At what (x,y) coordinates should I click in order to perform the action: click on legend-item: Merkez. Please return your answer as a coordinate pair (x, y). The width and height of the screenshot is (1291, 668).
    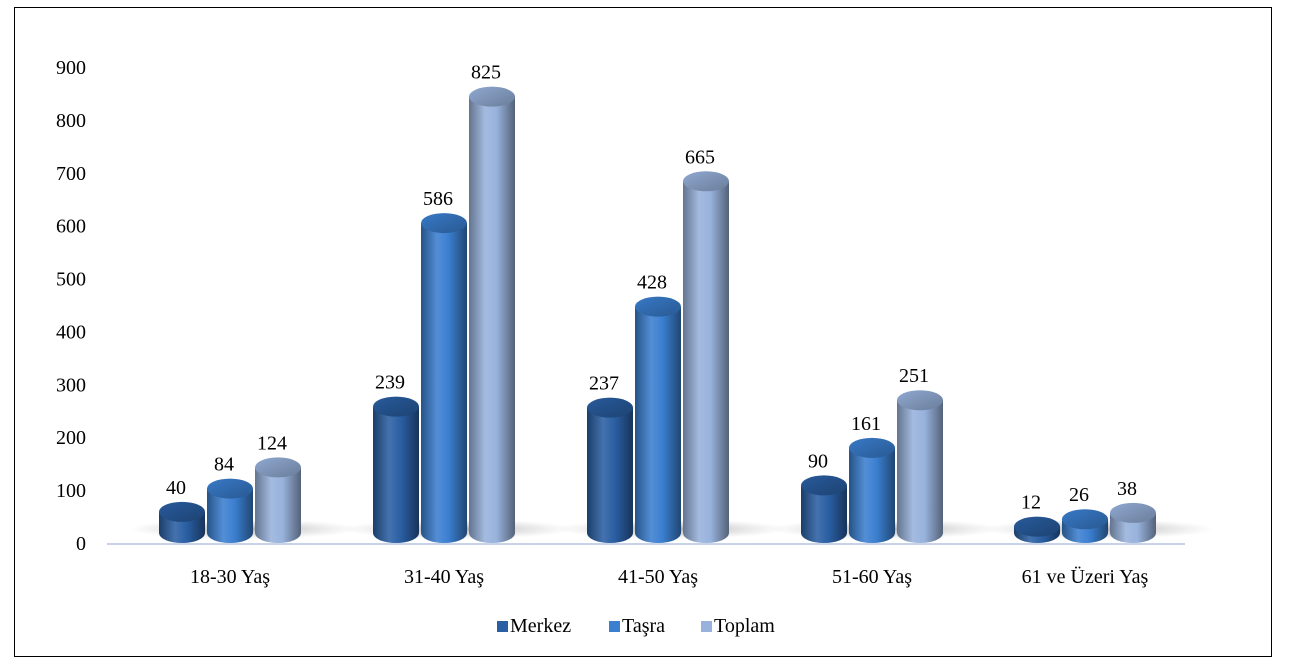
    Looking at the image, I should click on (534, 626).